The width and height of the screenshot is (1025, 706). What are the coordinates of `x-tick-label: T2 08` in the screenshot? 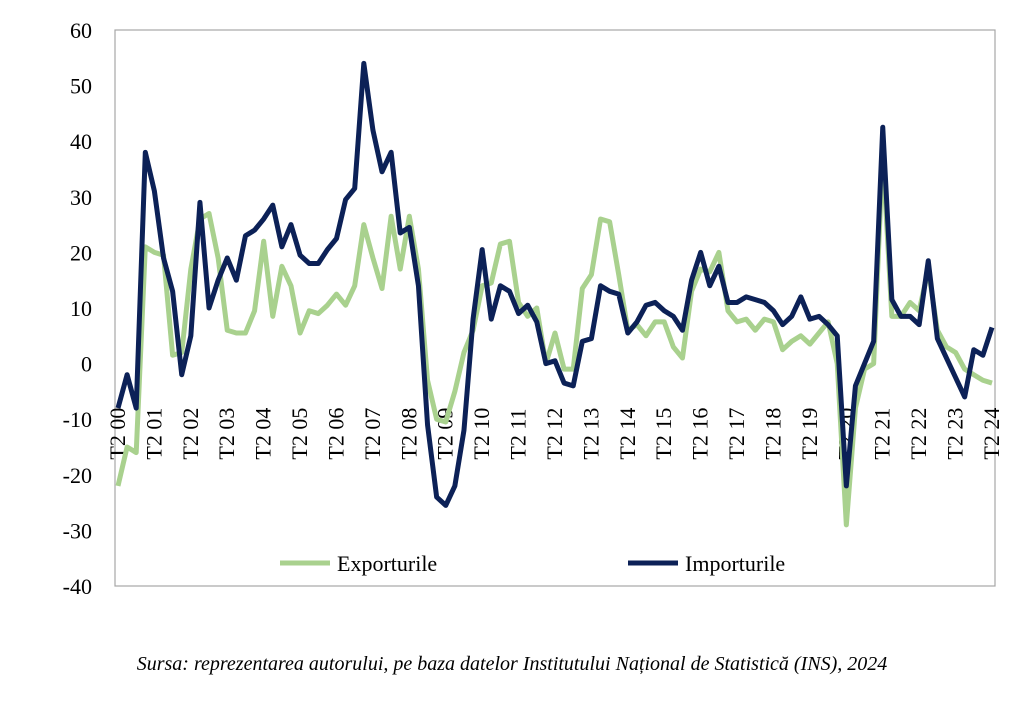 It's located at (408, 434).